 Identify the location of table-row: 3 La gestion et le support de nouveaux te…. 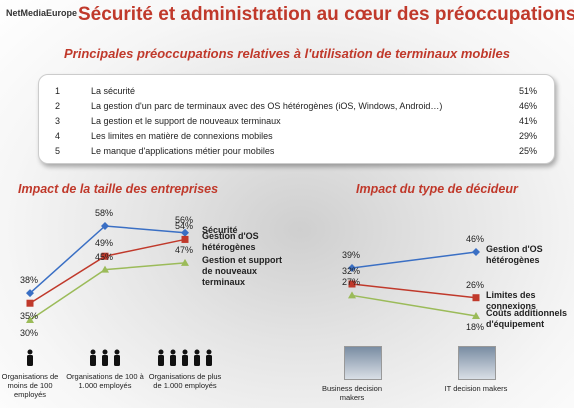
(296, 120).